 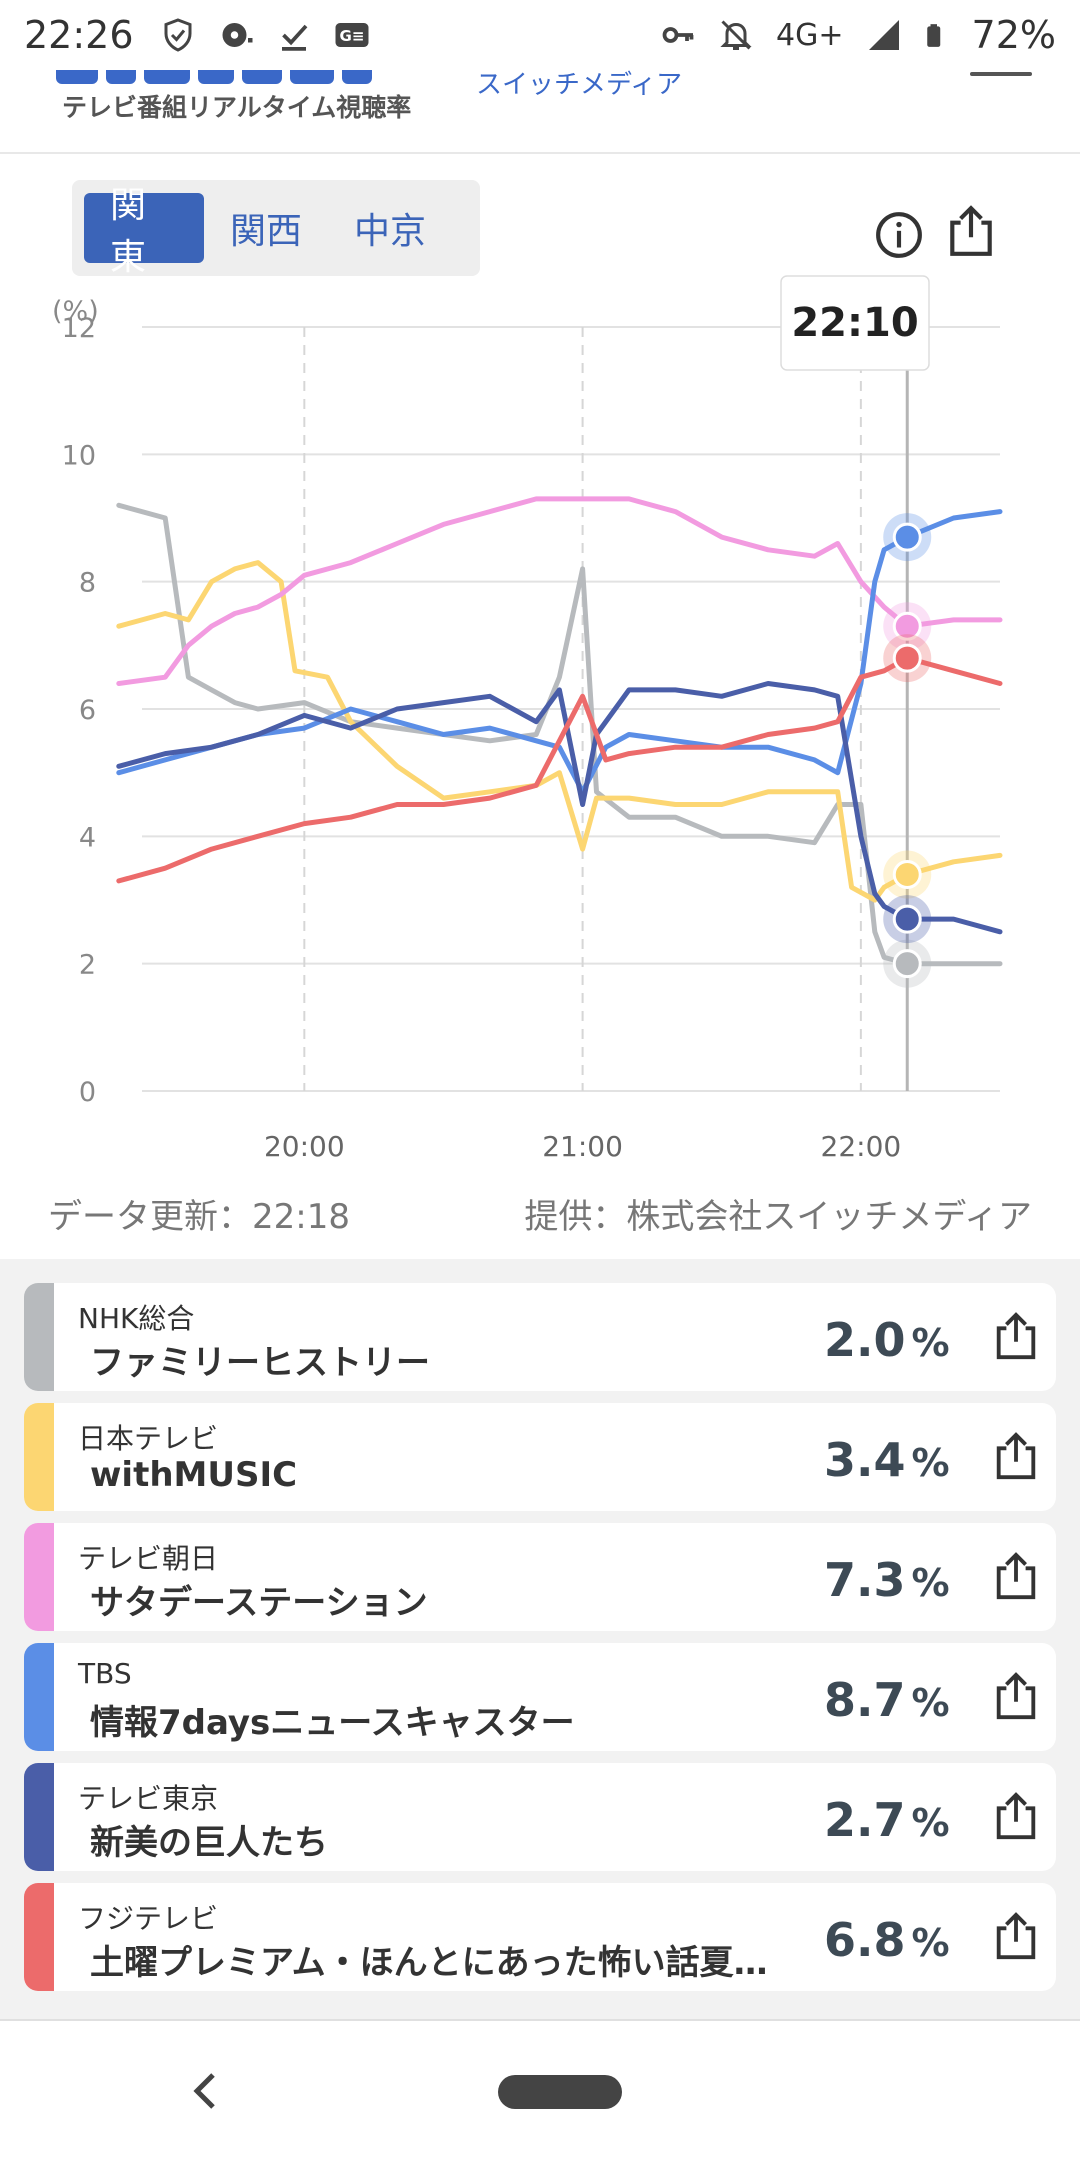 I want to click on tooltip-box, so click(x=855, y=323).